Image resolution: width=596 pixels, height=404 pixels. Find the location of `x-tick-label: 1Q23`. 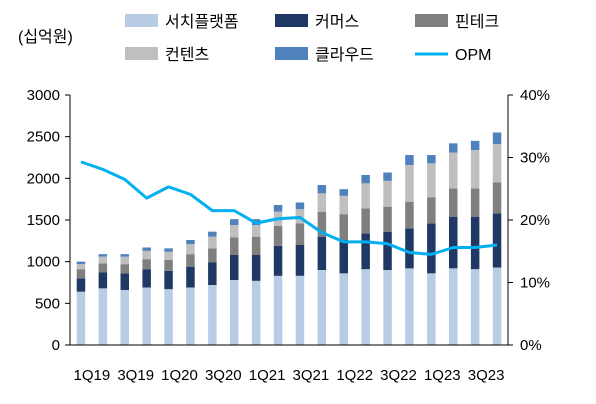

x-tick-label: 1Q23 is located at coordinates (442, 375).